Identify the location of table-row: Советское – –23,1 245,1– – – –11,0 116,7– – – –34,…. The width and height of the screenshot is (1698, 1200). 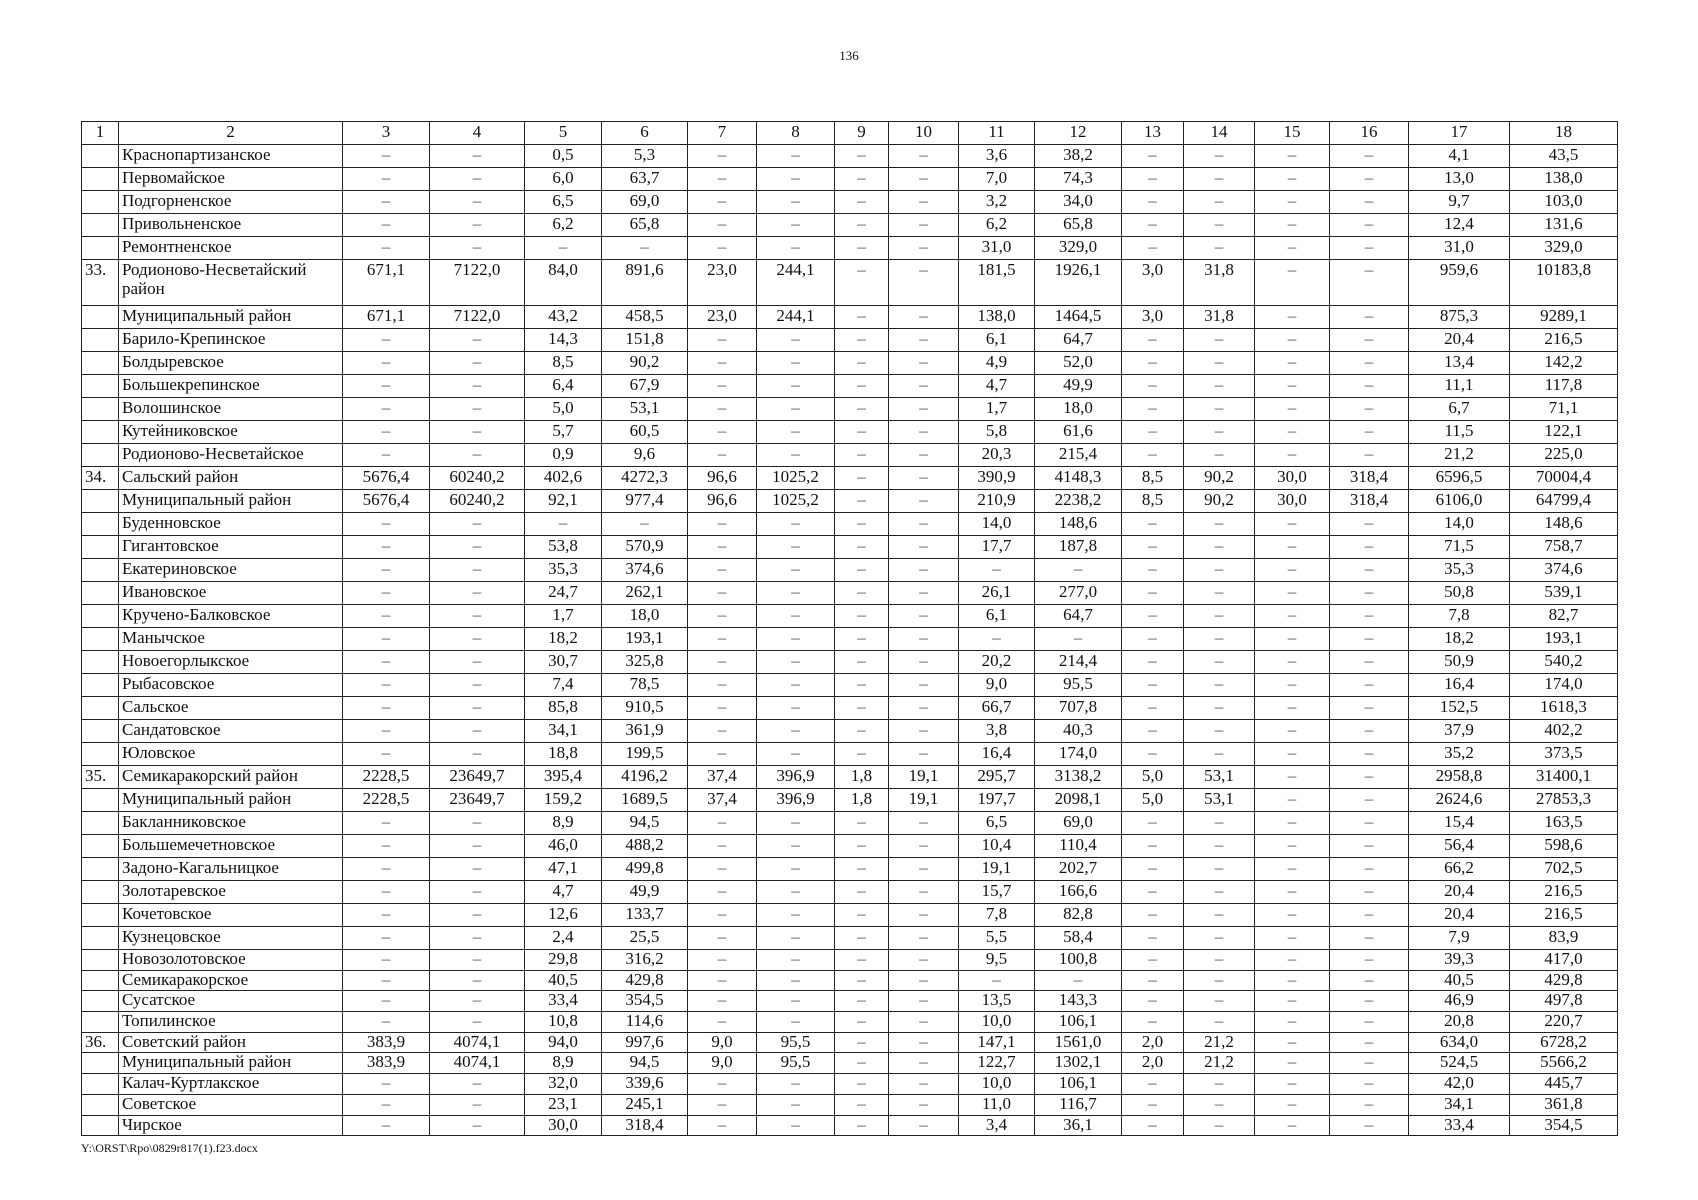
(849, 1104).